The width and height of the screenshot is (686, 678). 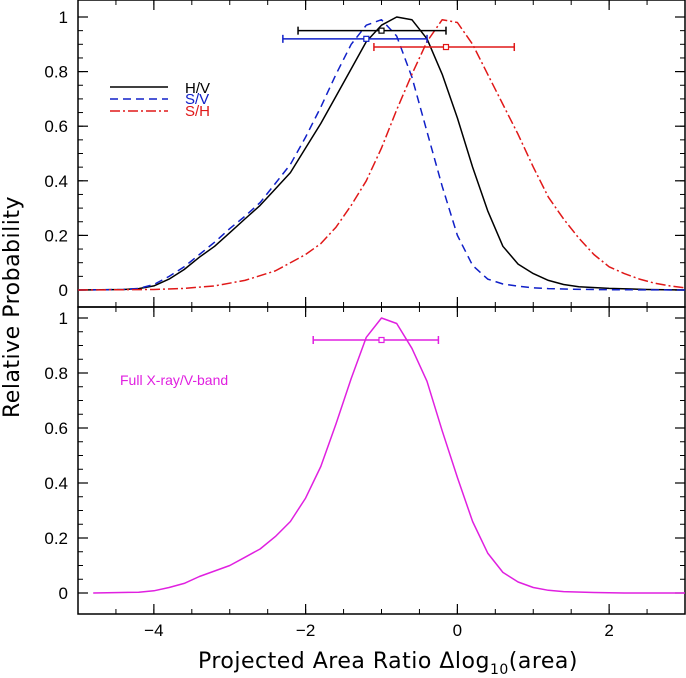 I want to click on y-axis-title: Relative Probability, so click(x=12, y=307).